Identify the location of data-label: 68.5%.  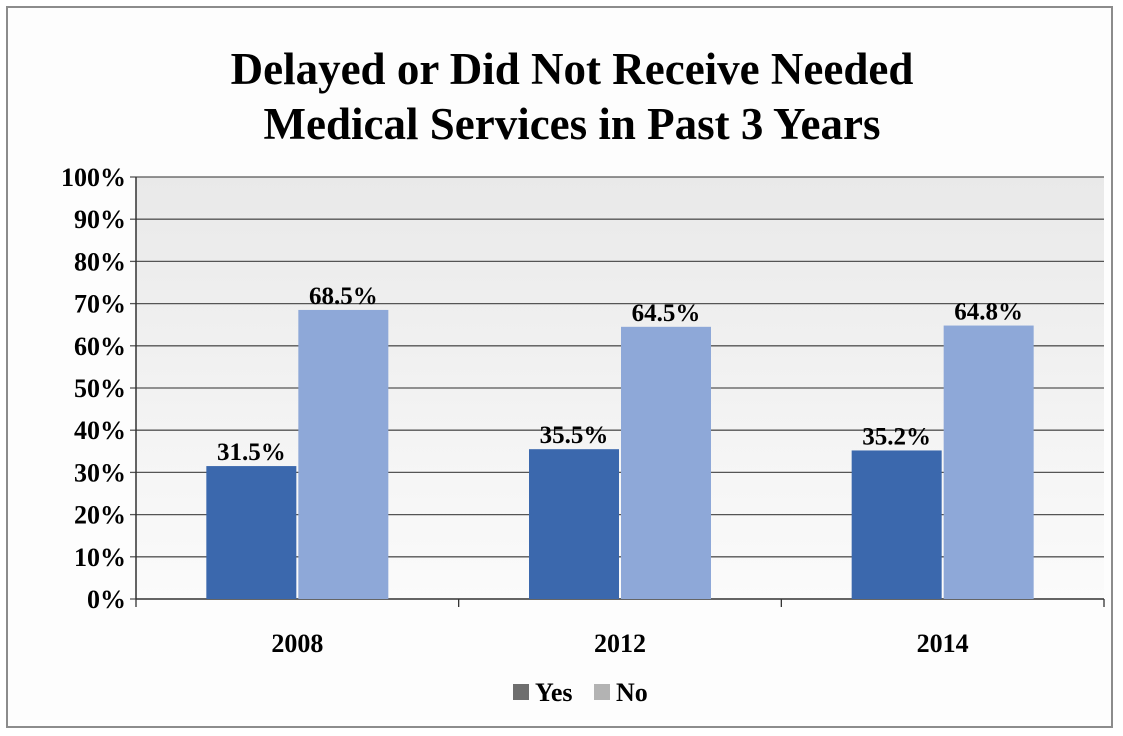
(343, 296).